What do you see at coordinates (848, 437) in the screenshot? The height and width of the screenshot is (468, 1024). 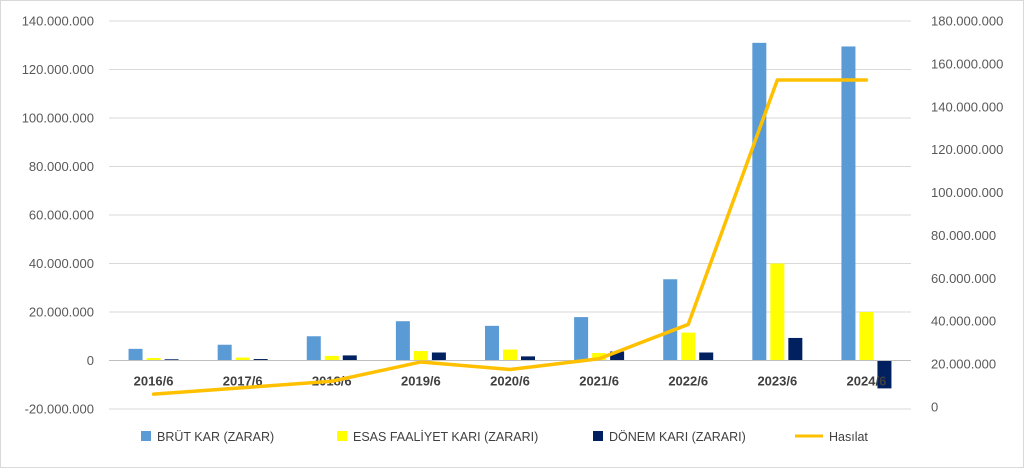 I see `legend-label: Hasılat` at bounding box center [848, 437].